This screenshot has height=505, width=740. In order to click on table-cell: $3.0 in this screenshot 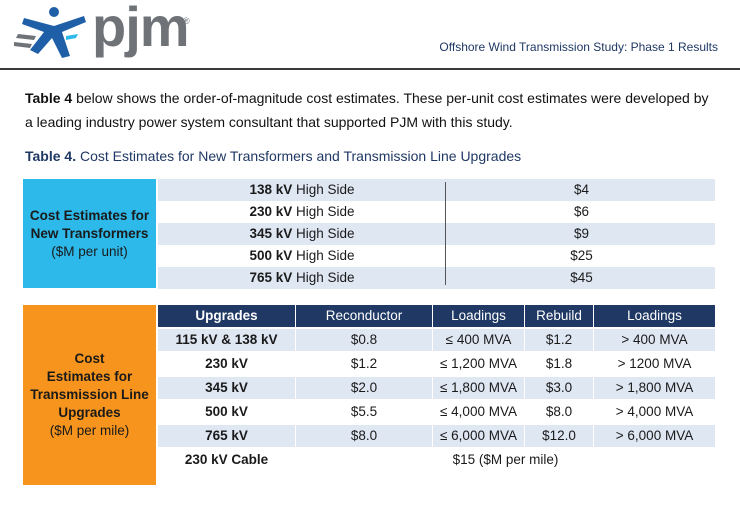, I will do `click(559, 388)`.